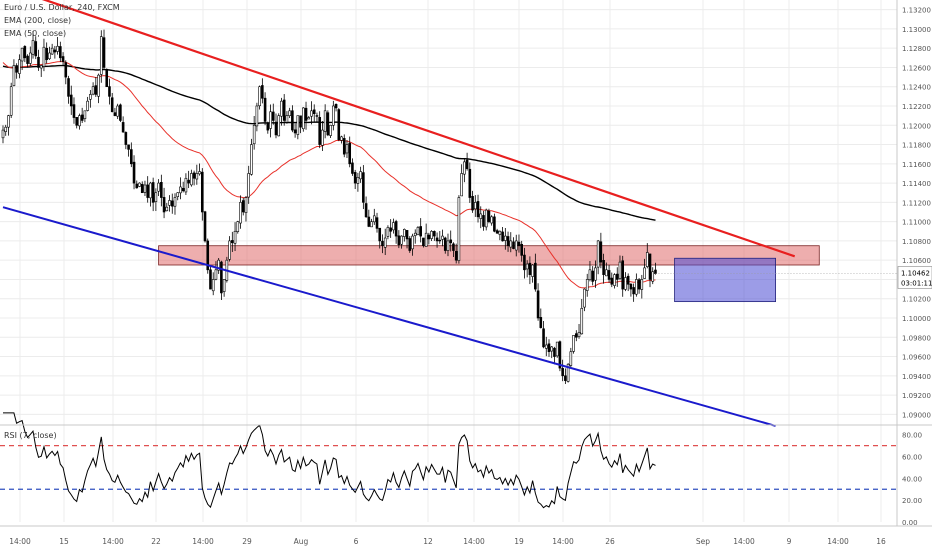 The image size is (932, 554). What do you see at coordinates (916, 88) in the screenshot?
I see `price-tick-label: 1.12400` at bounding box center [916, 88].